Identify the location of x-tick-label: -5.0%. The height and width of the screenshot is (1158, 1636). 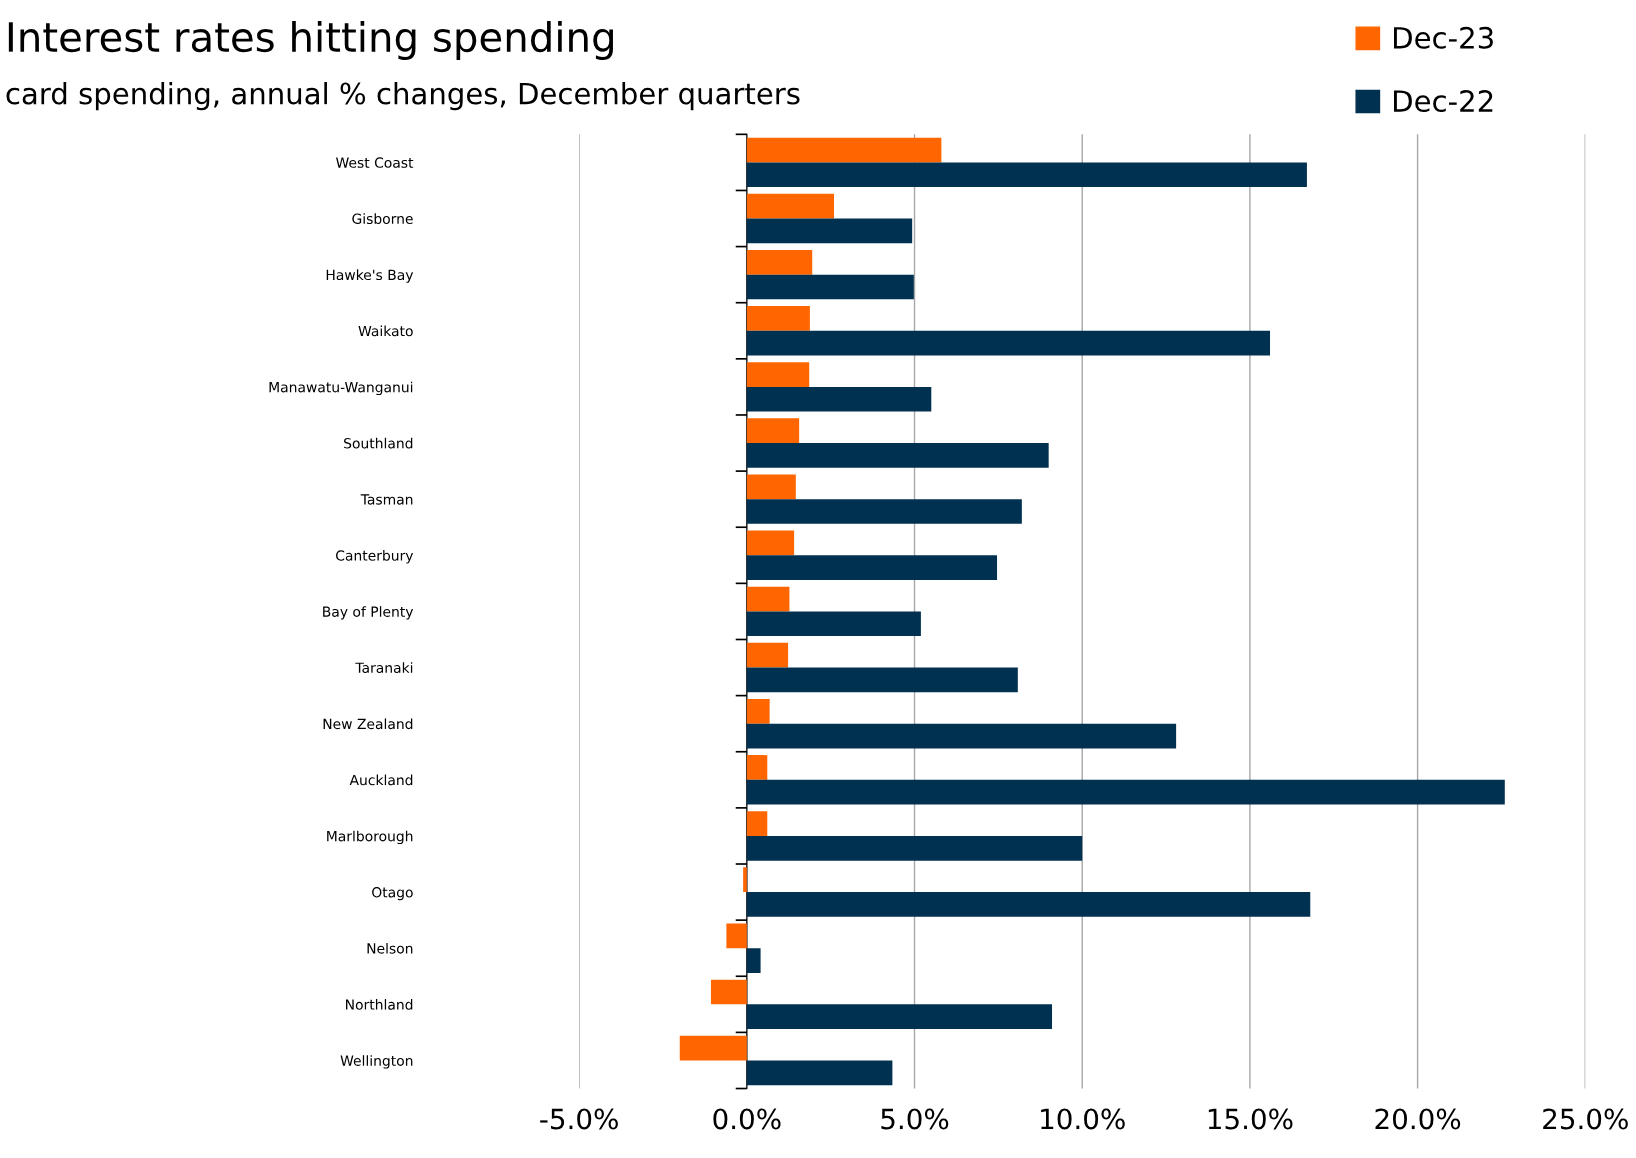
(579, 1119).